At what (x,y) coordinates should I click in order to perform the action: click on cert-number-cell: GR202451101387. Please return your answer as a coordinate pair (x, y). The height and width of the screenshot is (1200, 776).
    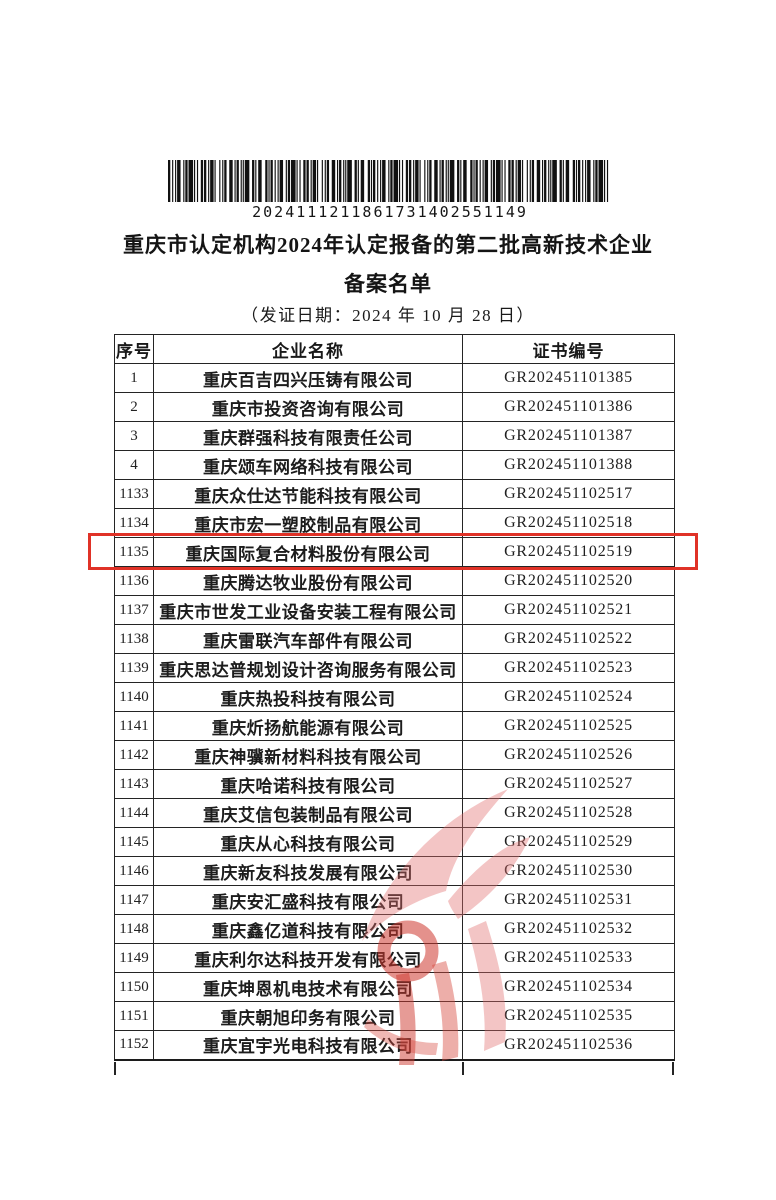
    Looking at the image, I should click on (568, 436).